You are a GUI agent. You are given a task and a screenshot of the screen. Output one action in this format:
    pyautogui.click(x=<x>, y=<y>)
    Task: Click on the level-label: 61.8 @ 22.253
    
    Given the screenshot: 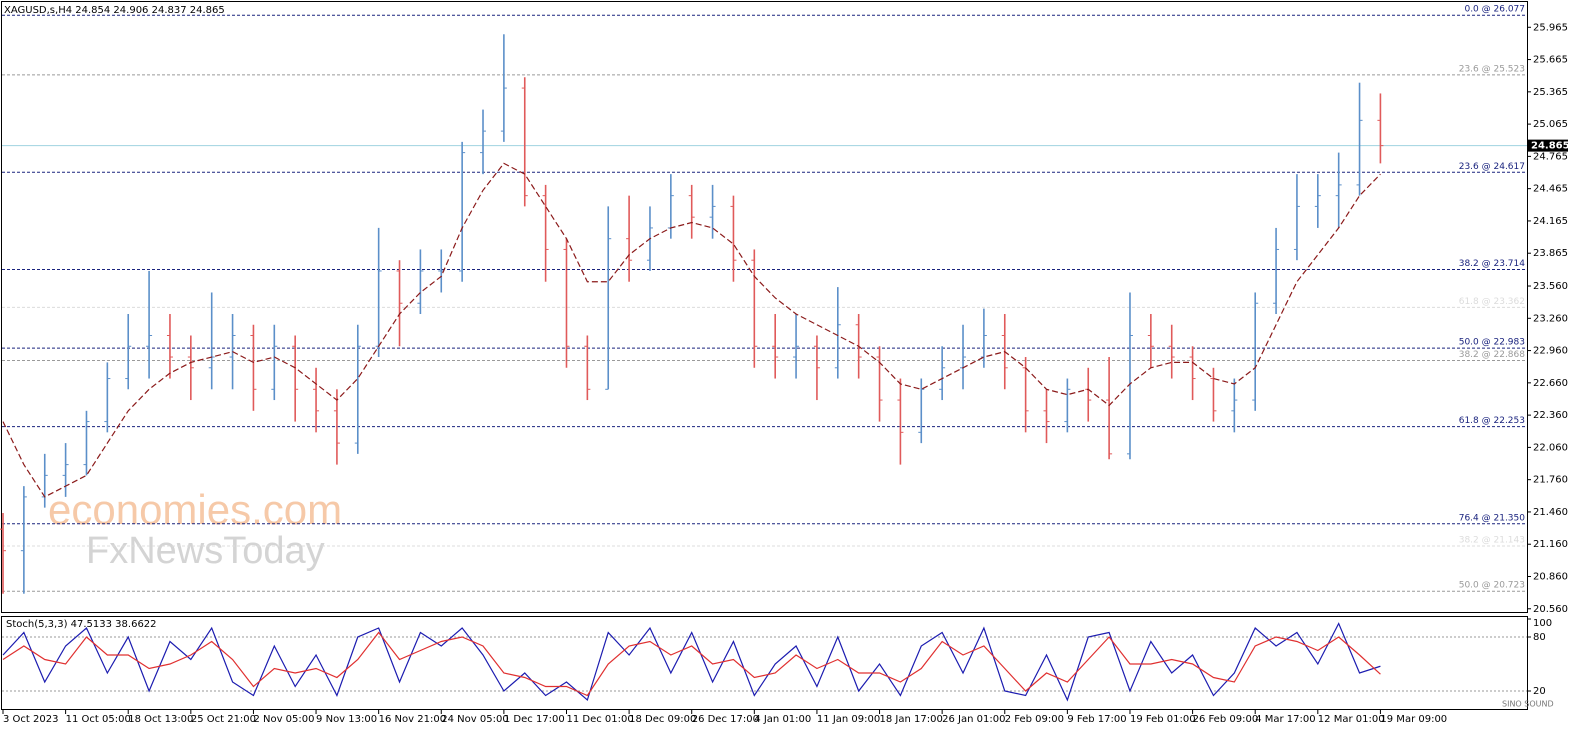 What is the action you would take?
    pyautogui.click(x=1492, y=421)
    